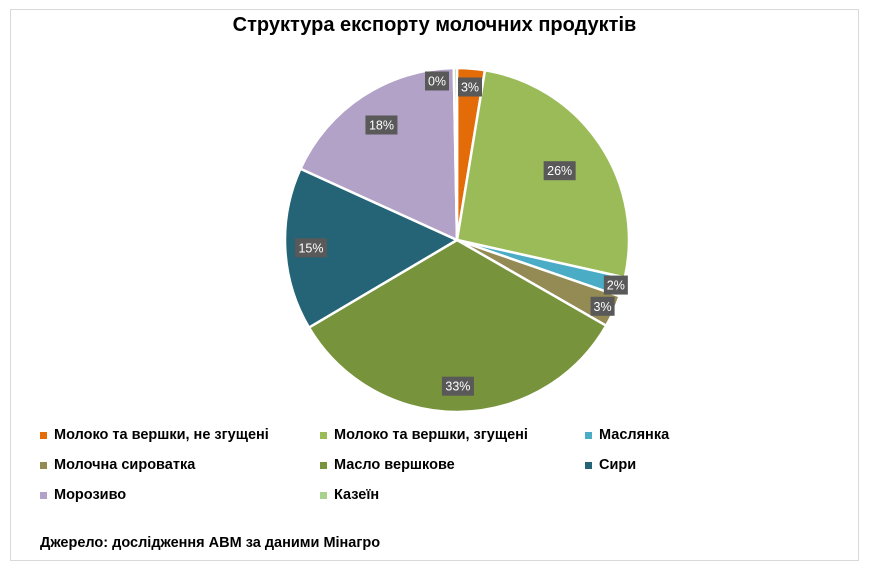 The image size is (869, 571). I want to click on data-label-text-3: 3%, so click(603, 307).